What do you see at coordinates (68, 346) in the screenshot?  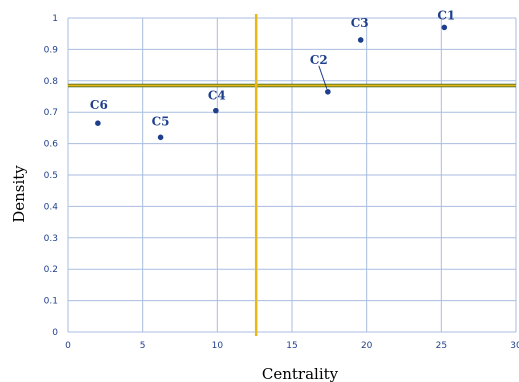 I see `x-tick-label: 0` at bounding box center [68, 346].